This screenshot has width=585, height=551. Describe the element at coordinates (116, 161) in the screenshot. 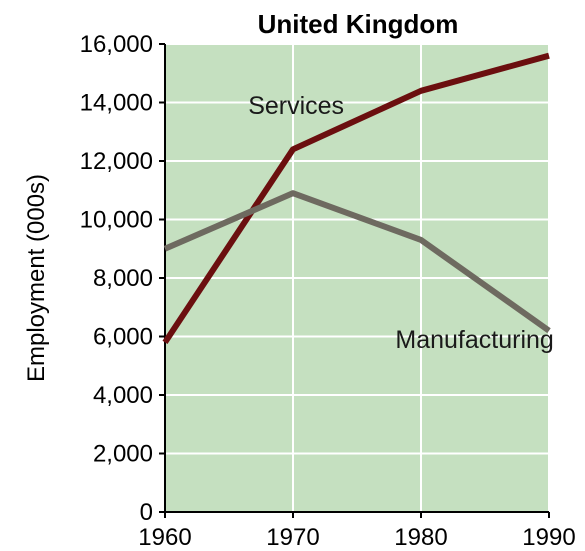

I see `y-tick-label: 12,000` at that location.